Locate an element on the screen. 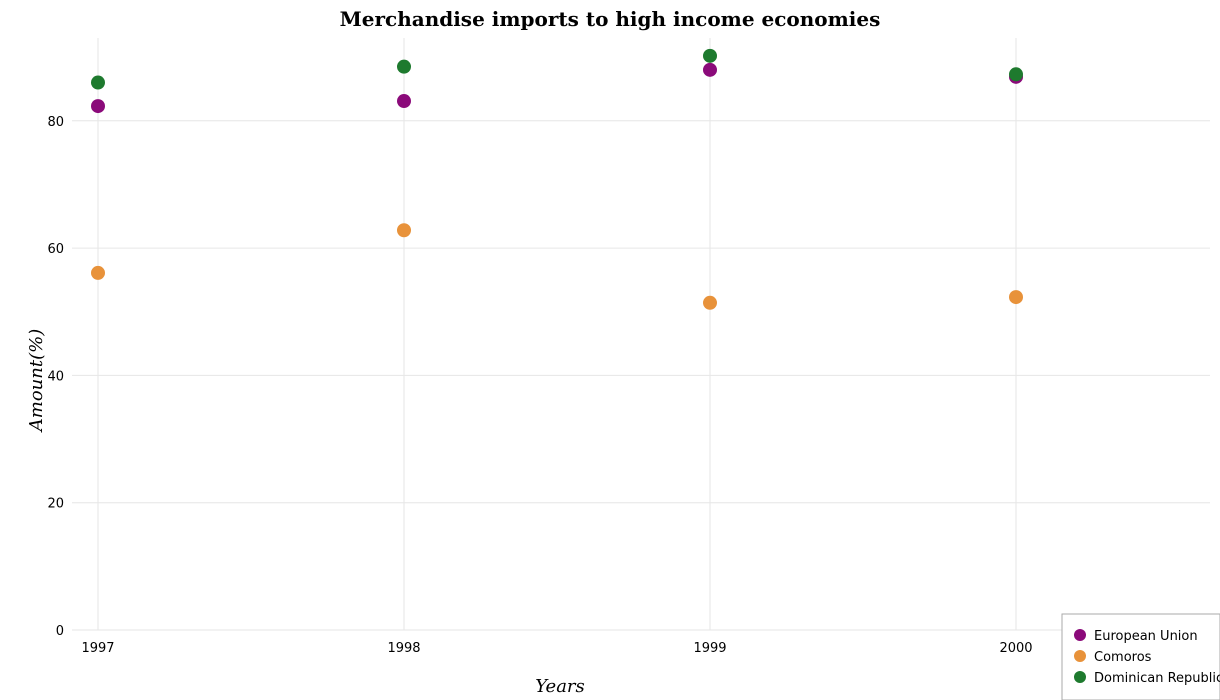  point-dominican-republic-1997 is located at coordinates (98, 82).